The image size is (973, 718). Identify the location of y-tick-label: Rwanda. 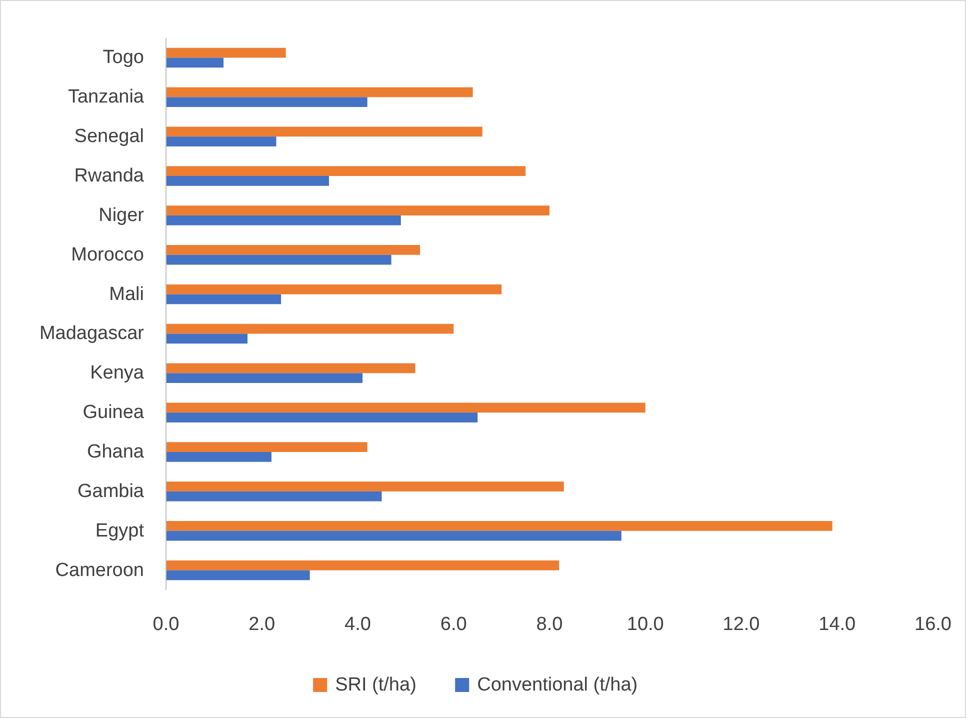
(109, 176).